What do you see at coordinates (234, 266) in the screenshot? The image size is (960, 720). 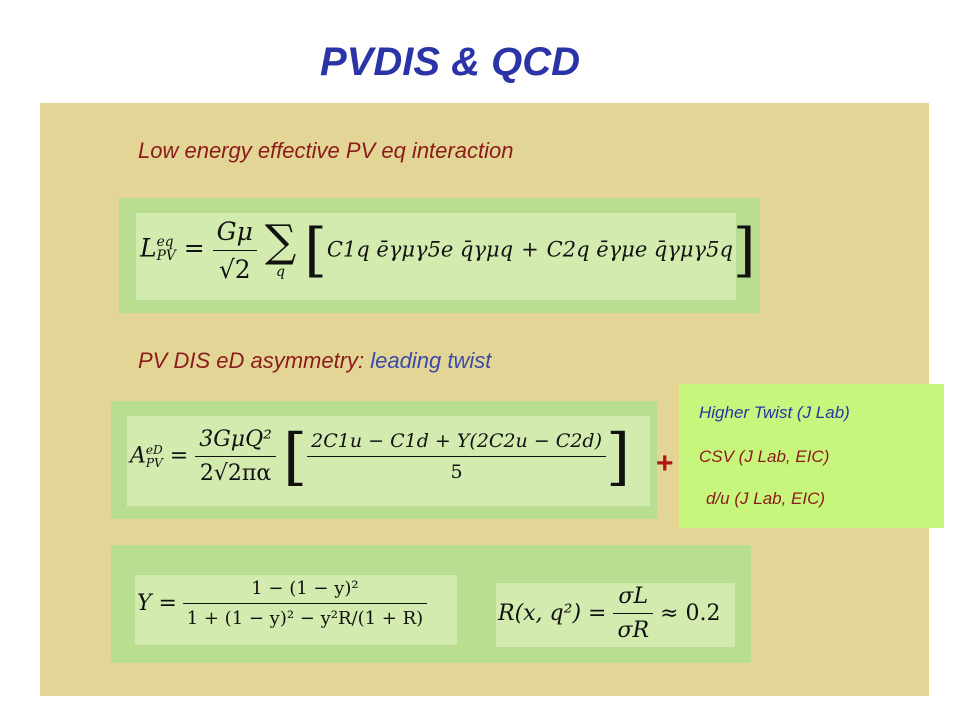 I see `eq1-den: √2` at bounding box center [234, 266].